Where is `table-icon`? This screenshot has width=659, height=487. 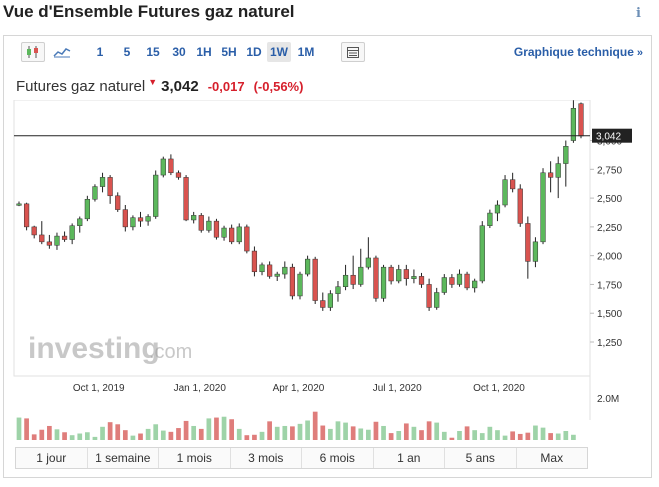
table-icon is located at coordinates (353, 52).